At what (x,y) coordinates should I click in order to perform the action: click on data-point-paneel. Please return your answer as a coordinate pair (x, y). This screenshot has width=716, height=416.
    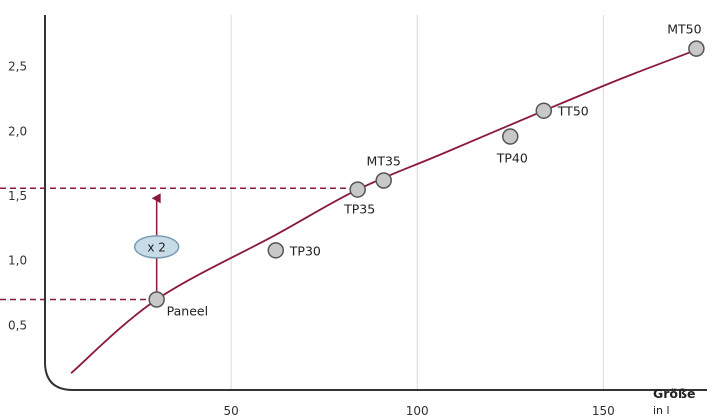
    Looking at the image, I should click on (156, 299).